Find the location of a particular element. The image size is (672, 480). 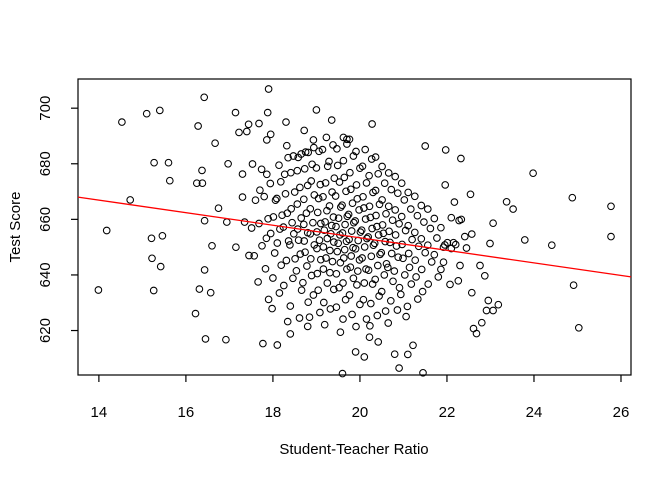

y-axis-label: Test Score is located at coordinates (15, 227).